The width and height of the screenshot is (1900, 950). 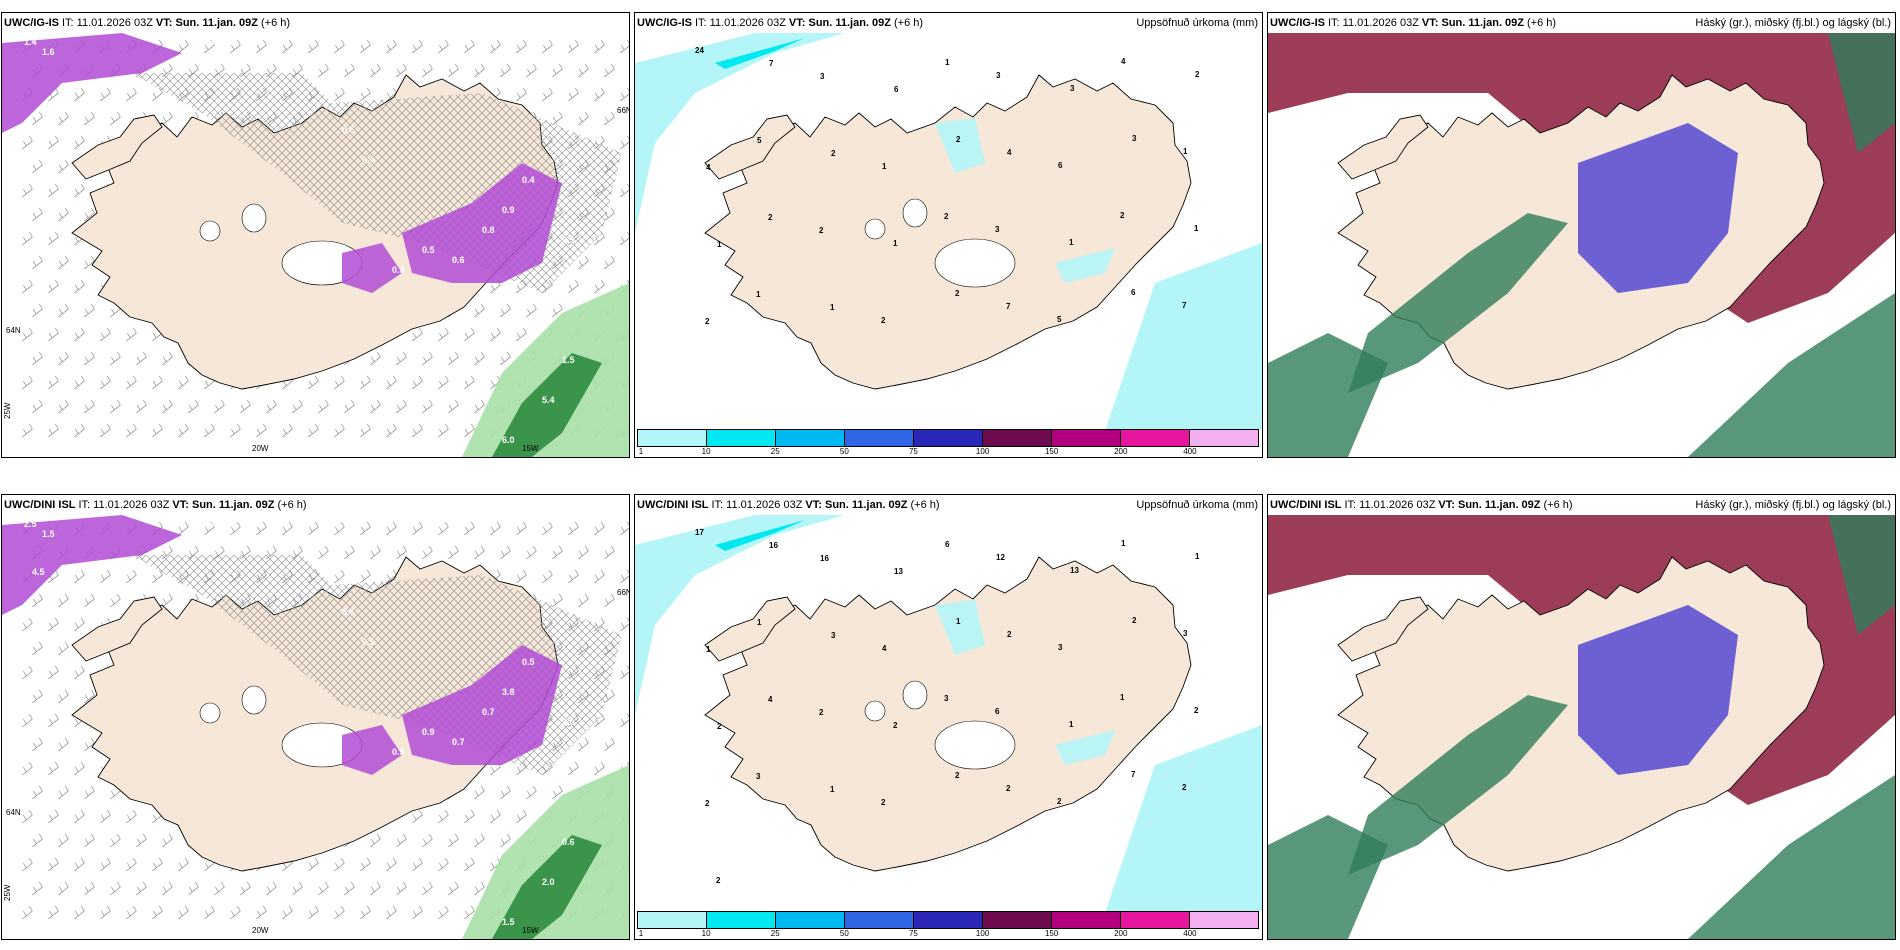 What do you see at coordinates (1133, 292) in the screenshot?
I see `precip-value-label: 6` at bounding box center [1133, 292].